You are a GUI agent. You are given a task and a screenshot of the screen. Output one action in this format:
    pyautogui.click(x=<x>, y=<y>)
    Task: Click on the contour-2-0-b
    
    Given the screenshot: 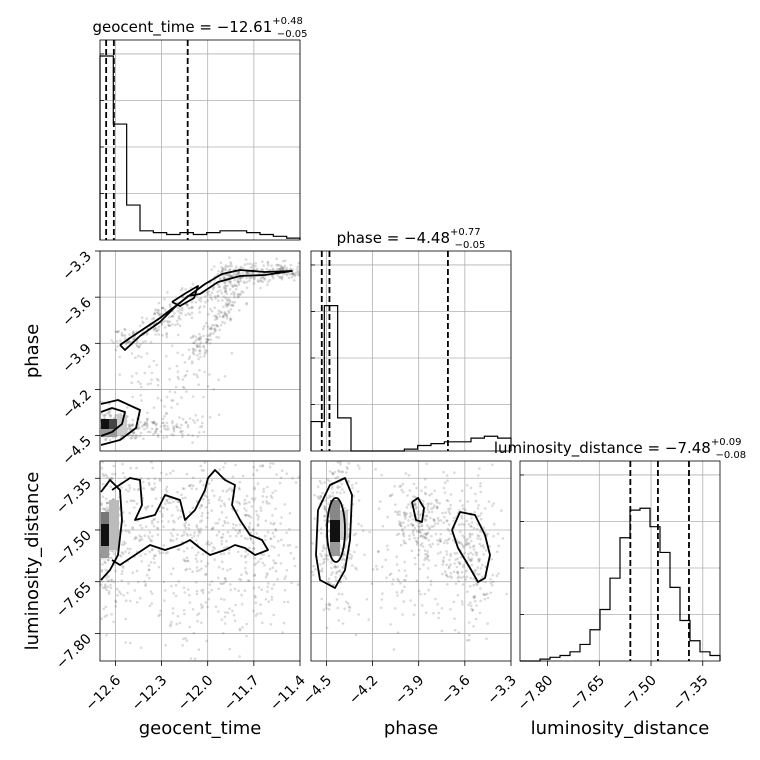 What is the action you would take?
    pyautogui.click(x=190, y=517)
    